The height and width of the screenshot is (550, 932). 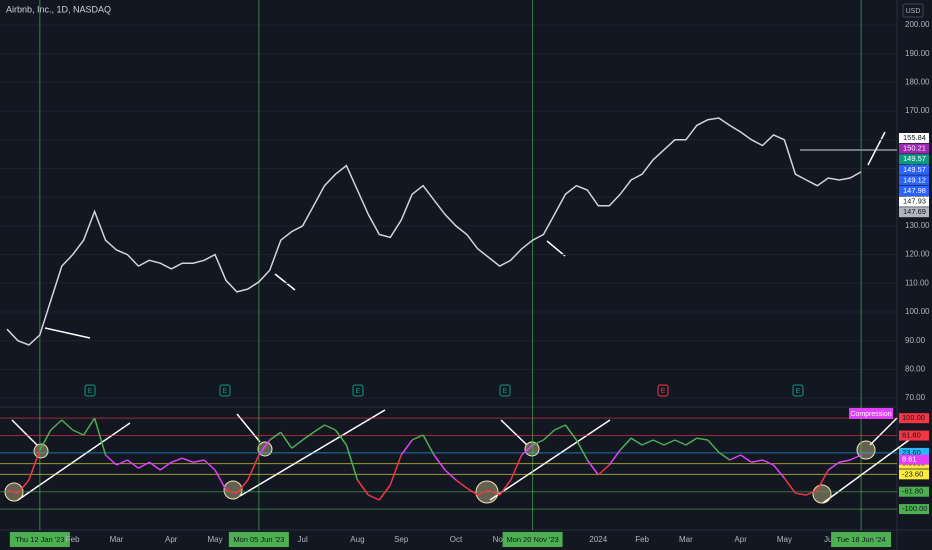 I want to click on annotation-bg, so click(x=871, y=413).